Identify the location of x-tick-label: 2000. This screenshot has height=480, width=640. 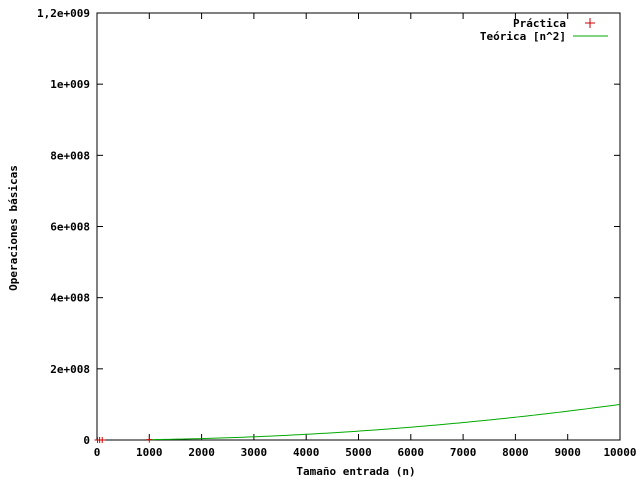
(201, 452).